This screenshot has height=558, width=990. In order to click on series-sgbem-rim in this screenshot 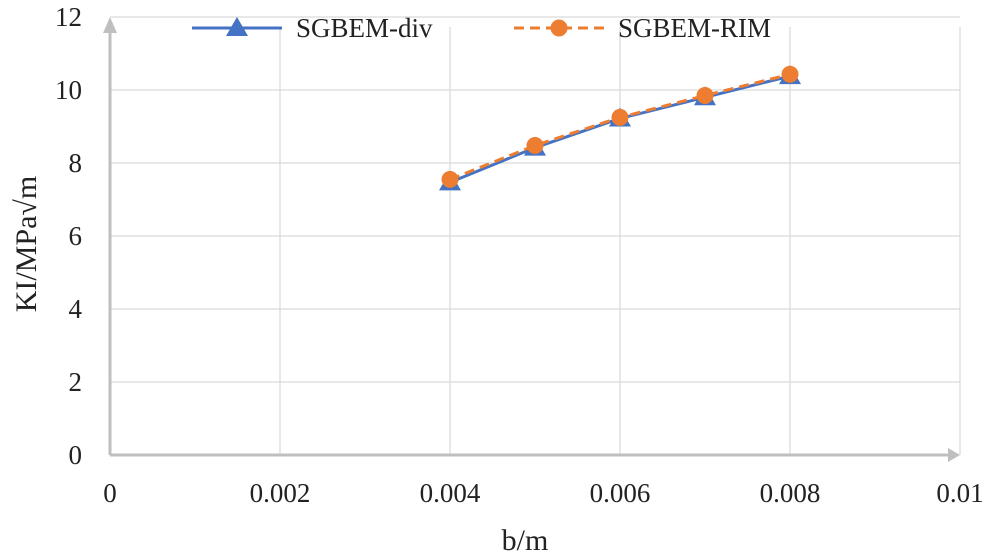, I will do `click(620, 126)`.